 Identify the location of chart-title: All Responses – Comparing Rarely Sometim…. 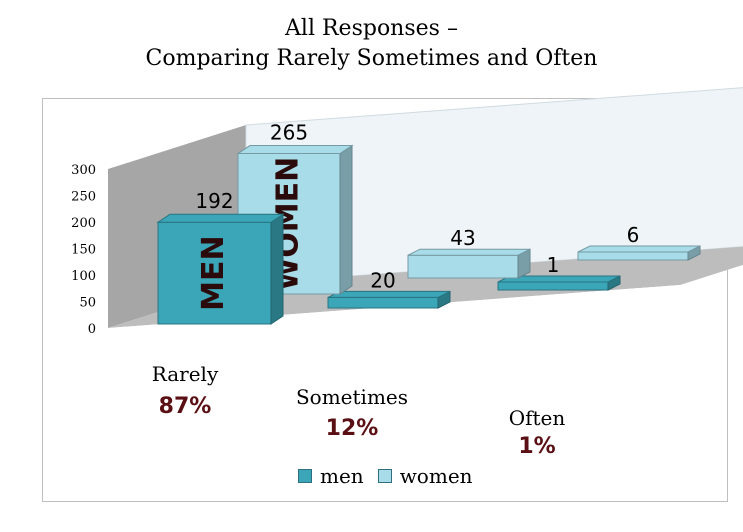
(371, 44).